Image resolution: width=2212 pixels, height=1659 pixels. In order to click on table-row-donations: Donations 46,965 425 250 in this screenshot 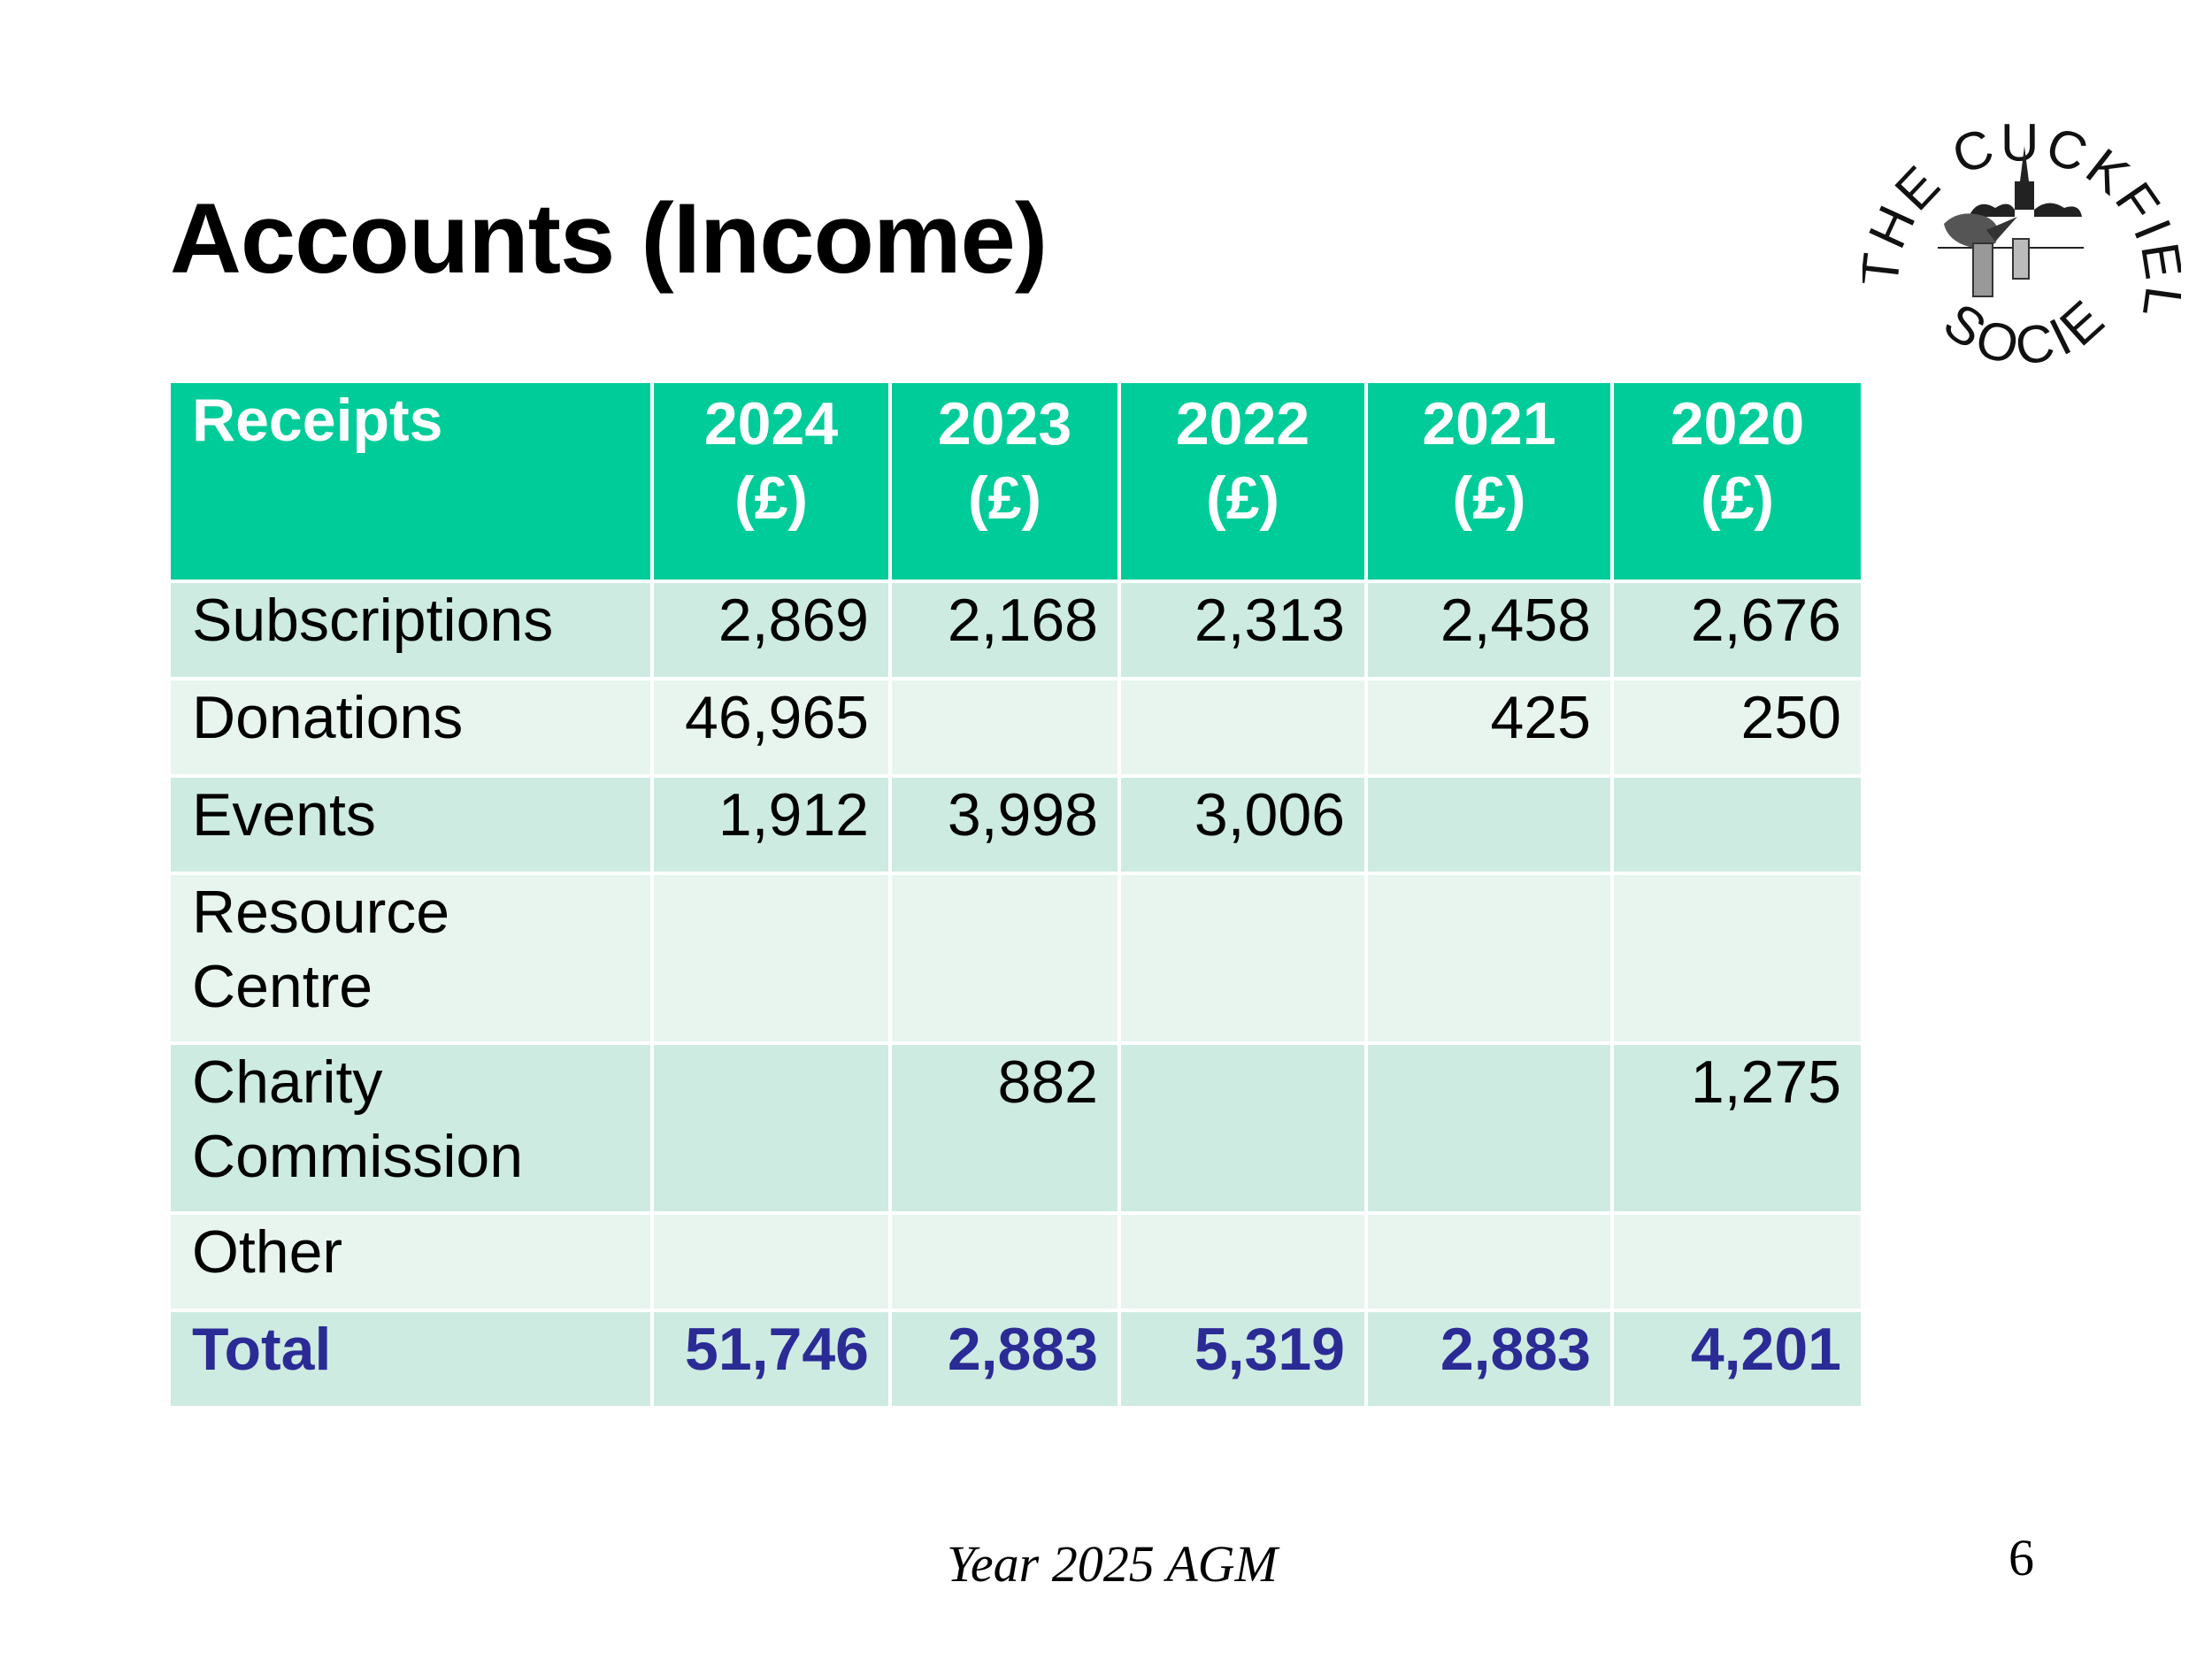, I will do `click(1016, 728)`.